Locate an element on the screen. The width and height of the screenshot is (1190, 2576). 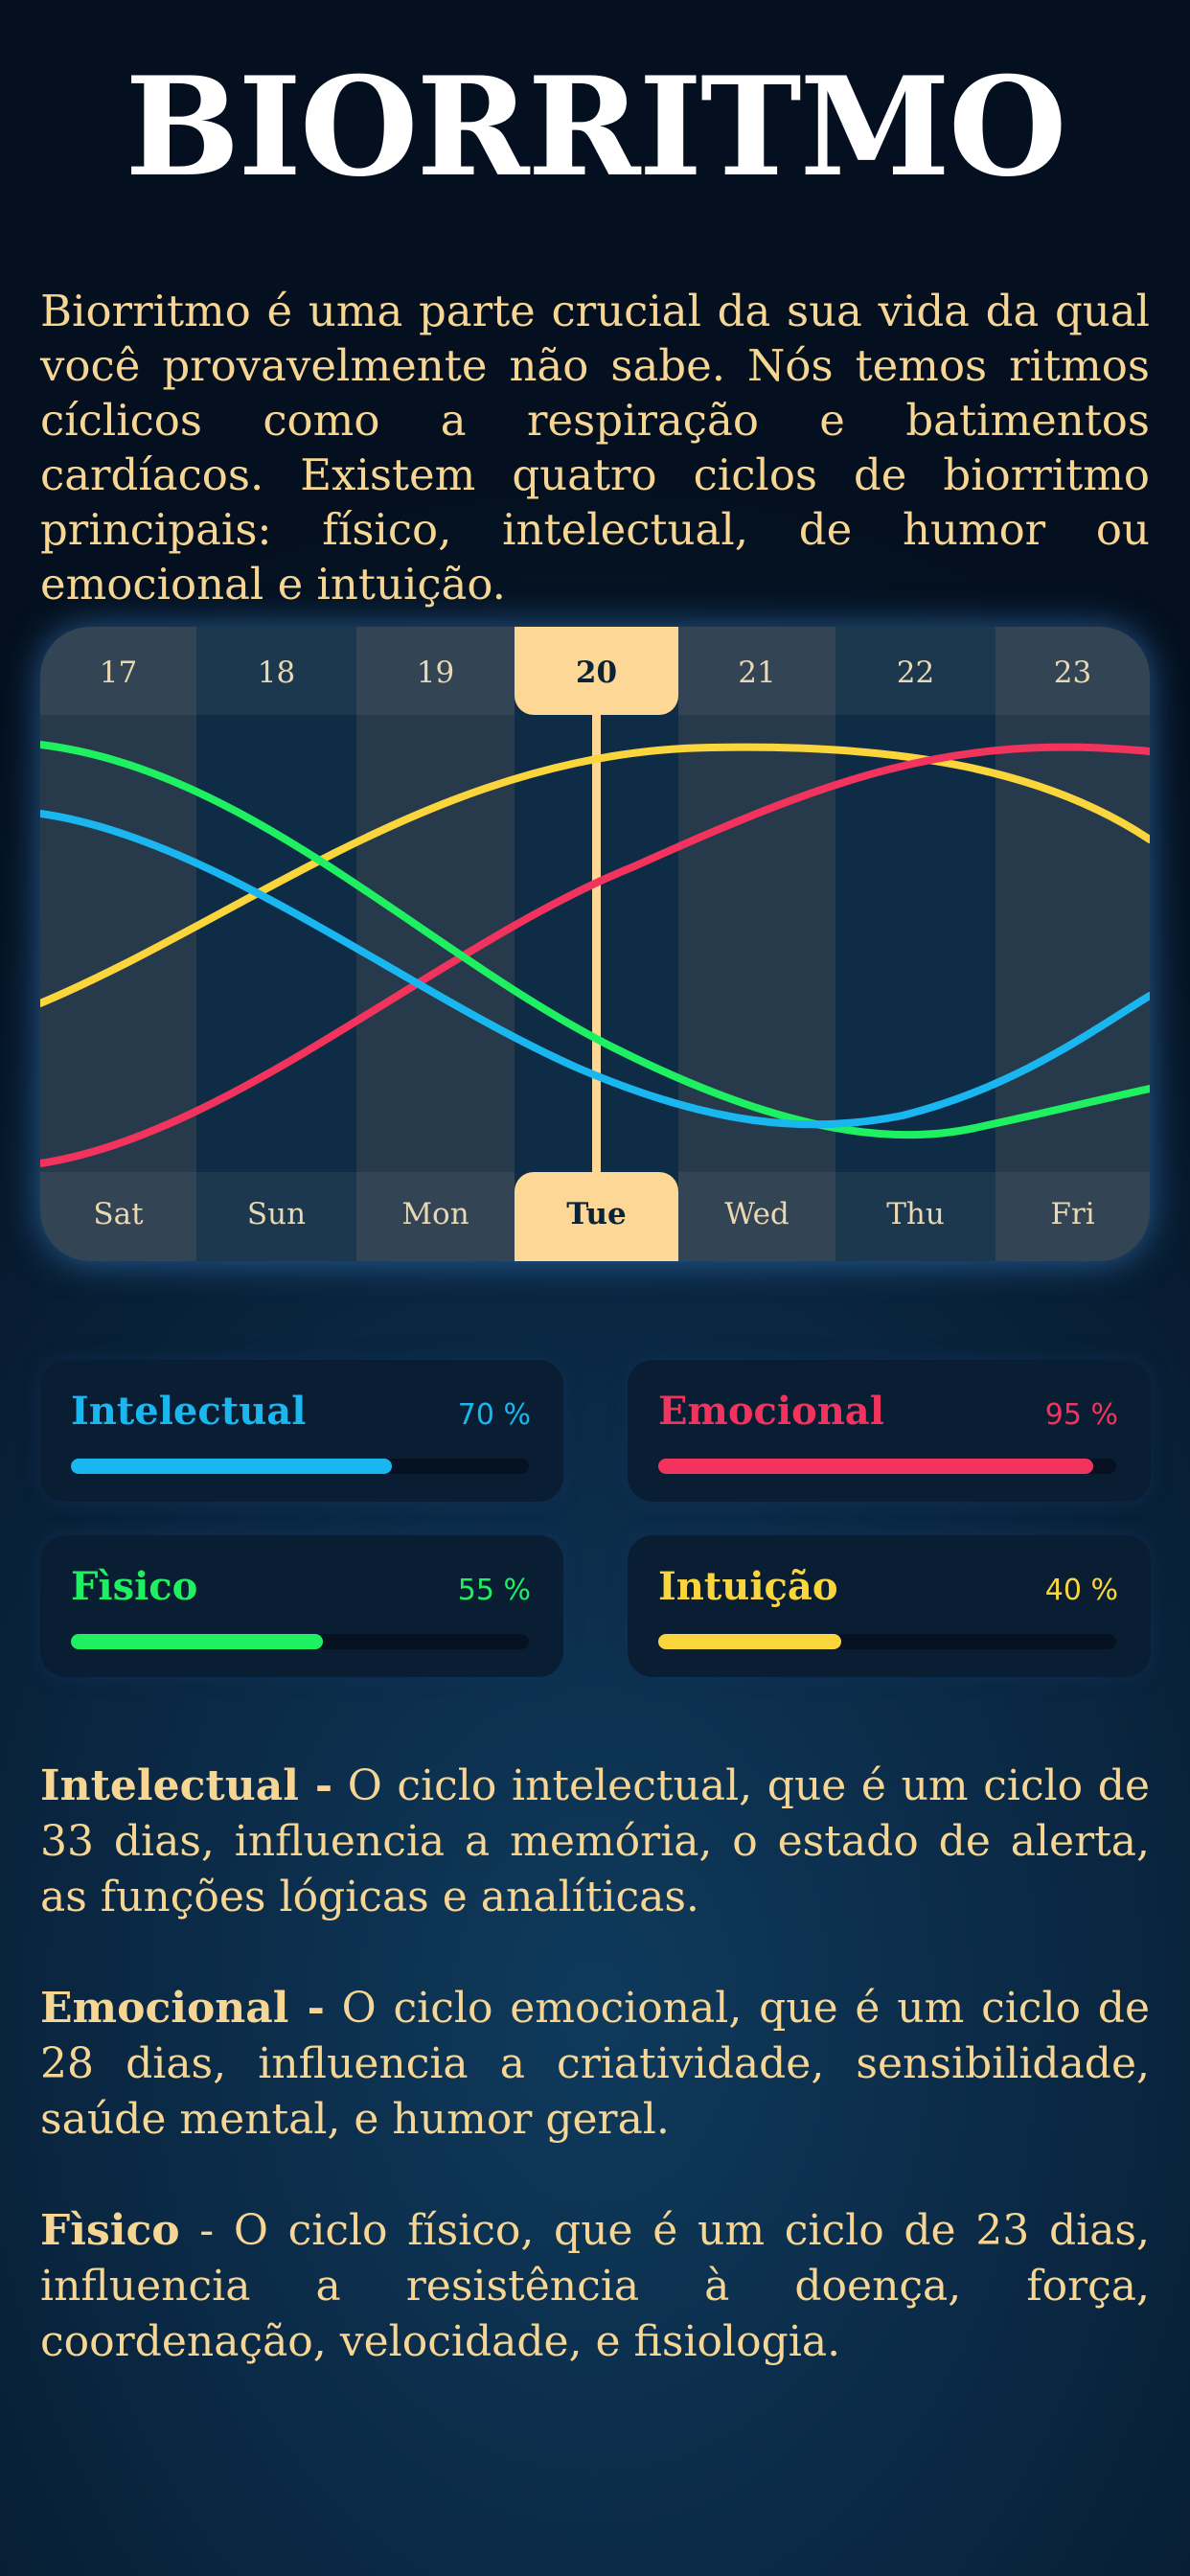
stat-value: 55 % is located at coordinates (494, 1590).